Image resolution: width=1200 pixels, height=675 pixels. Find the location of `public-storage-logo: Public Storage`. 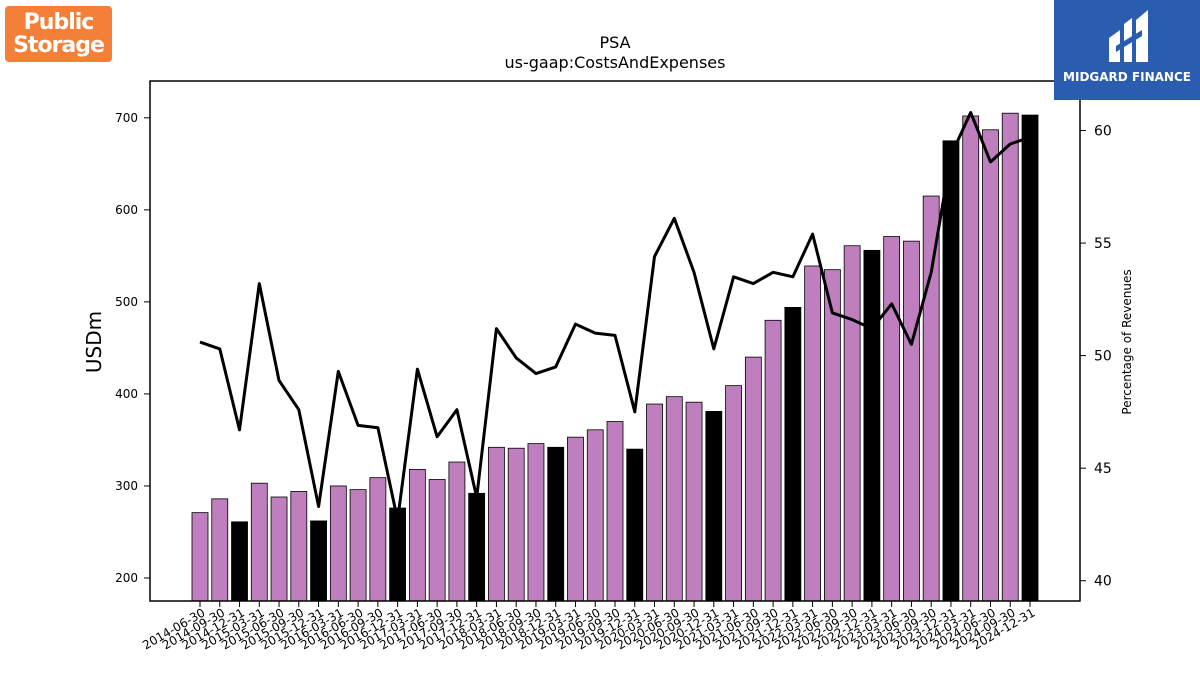

public-storage-logo: Public Storage is located at coordinates (58, 34).